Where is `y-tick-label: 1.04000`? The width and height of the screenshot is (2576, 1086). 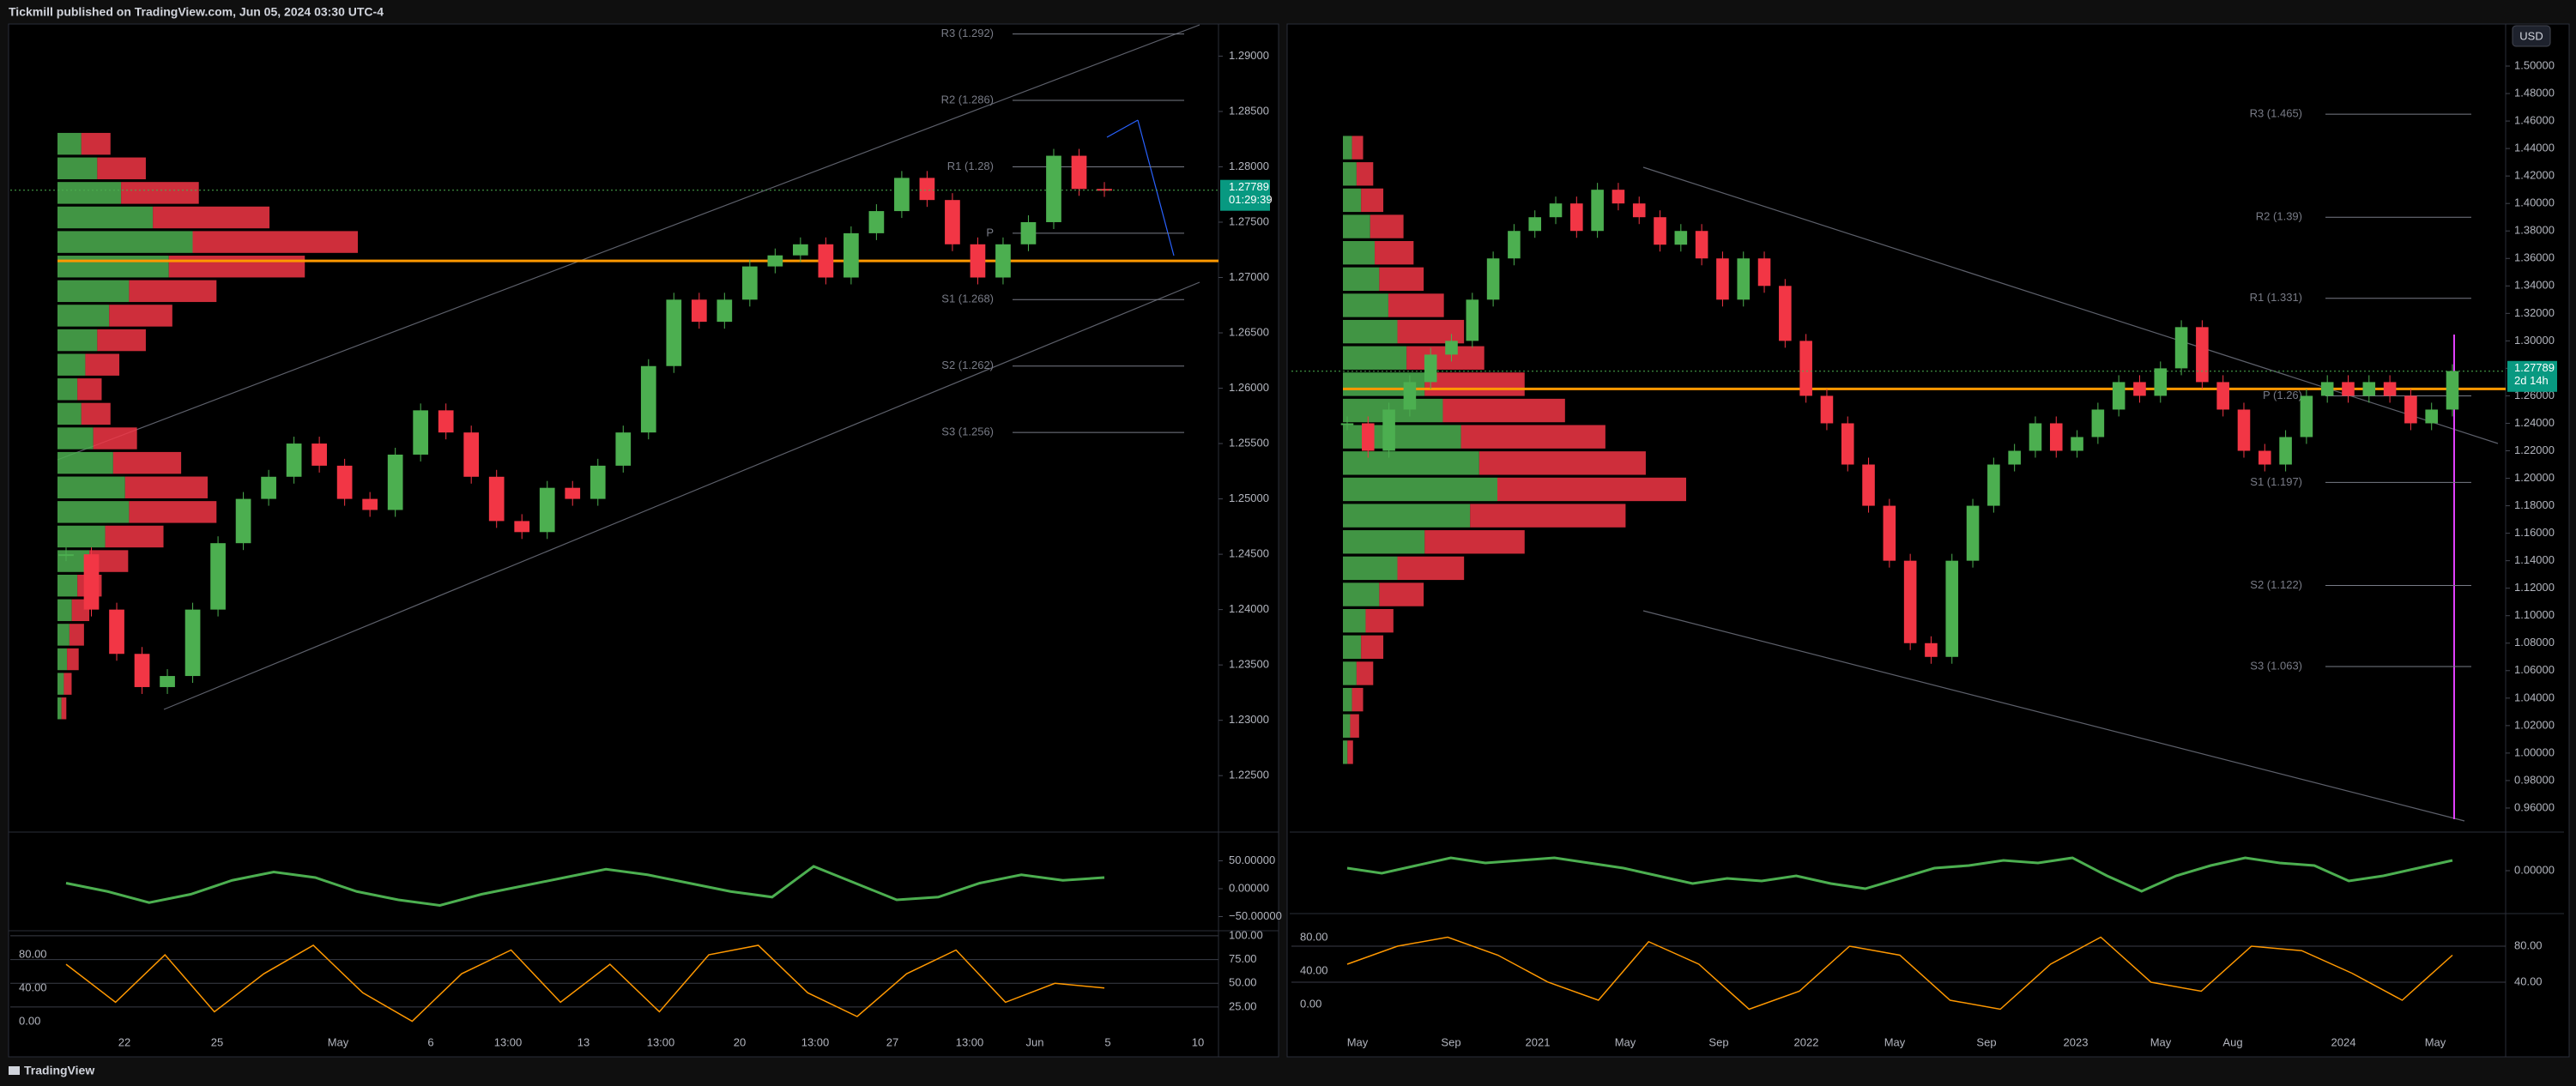
y-tick-label: 1.04000 is located at coordinates (2534, 697).